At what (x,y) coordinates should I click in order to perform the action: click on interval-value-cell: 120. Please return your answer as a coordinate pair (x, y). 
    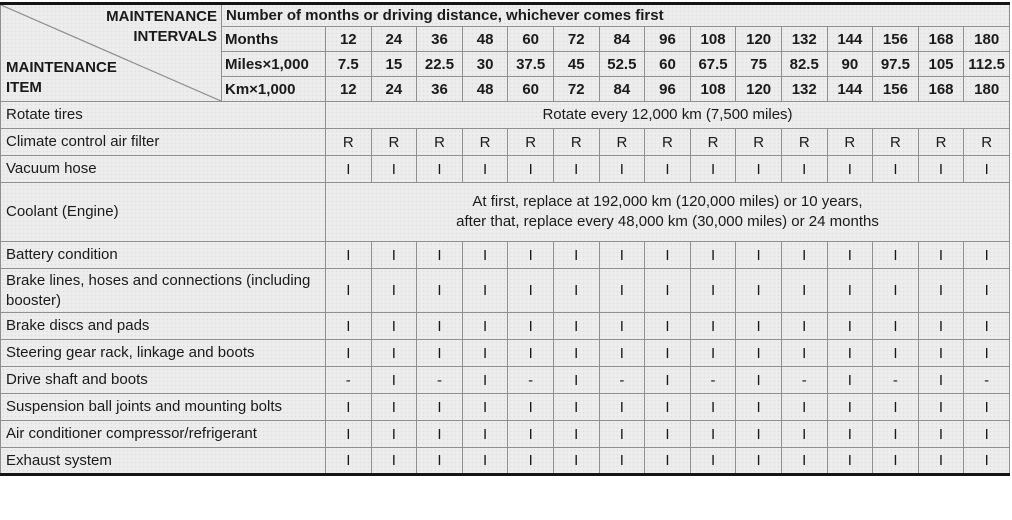
    Looking at the image, I should click on (758, 89).